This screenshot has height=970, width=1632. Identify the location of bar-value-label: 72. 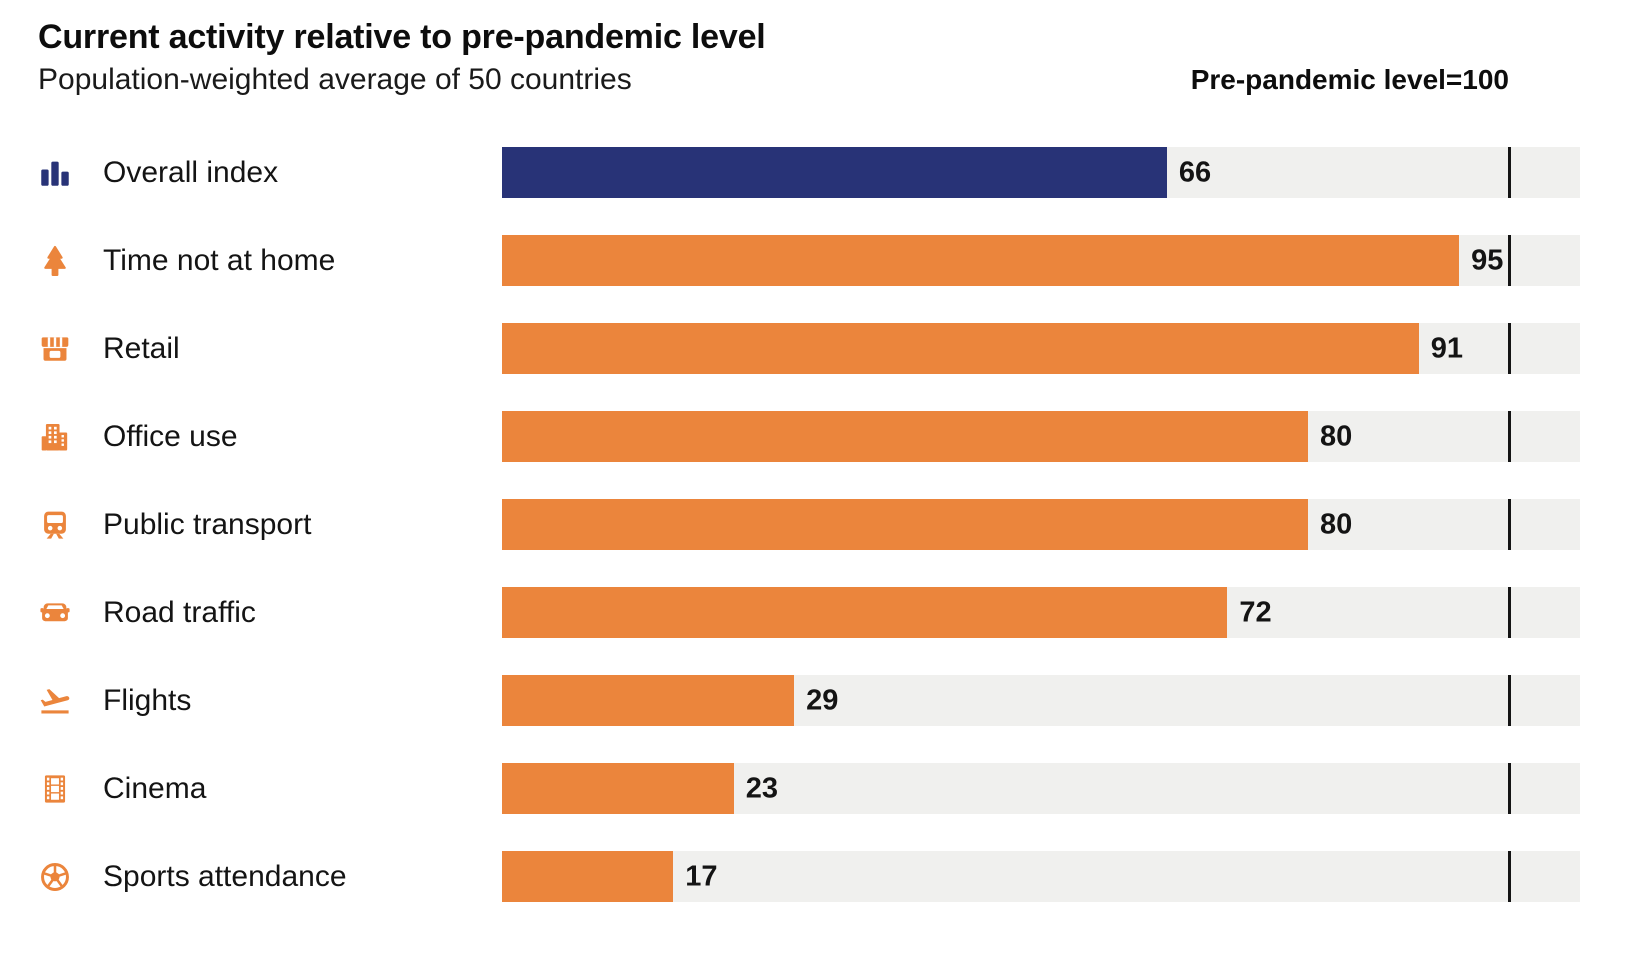
(1255, 612).